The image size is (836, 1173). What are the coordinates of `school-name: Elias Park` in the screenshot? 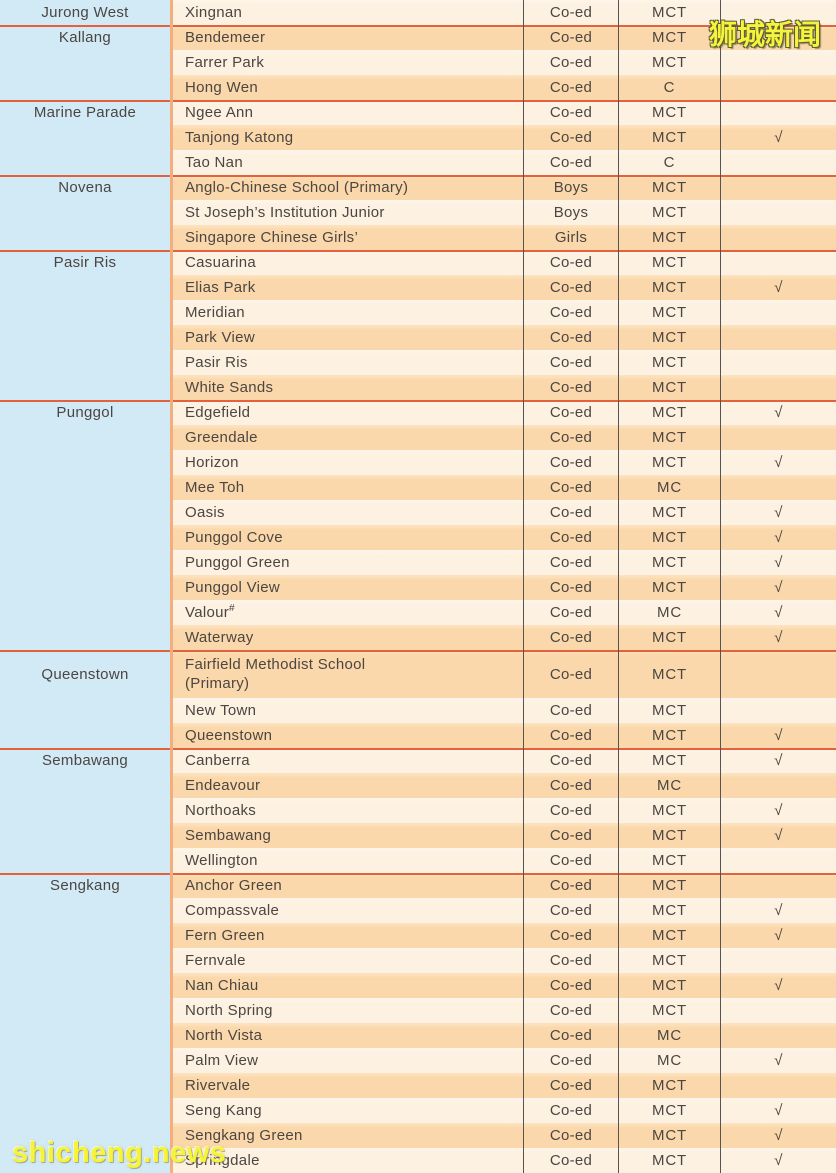 It's located at (220, 287).